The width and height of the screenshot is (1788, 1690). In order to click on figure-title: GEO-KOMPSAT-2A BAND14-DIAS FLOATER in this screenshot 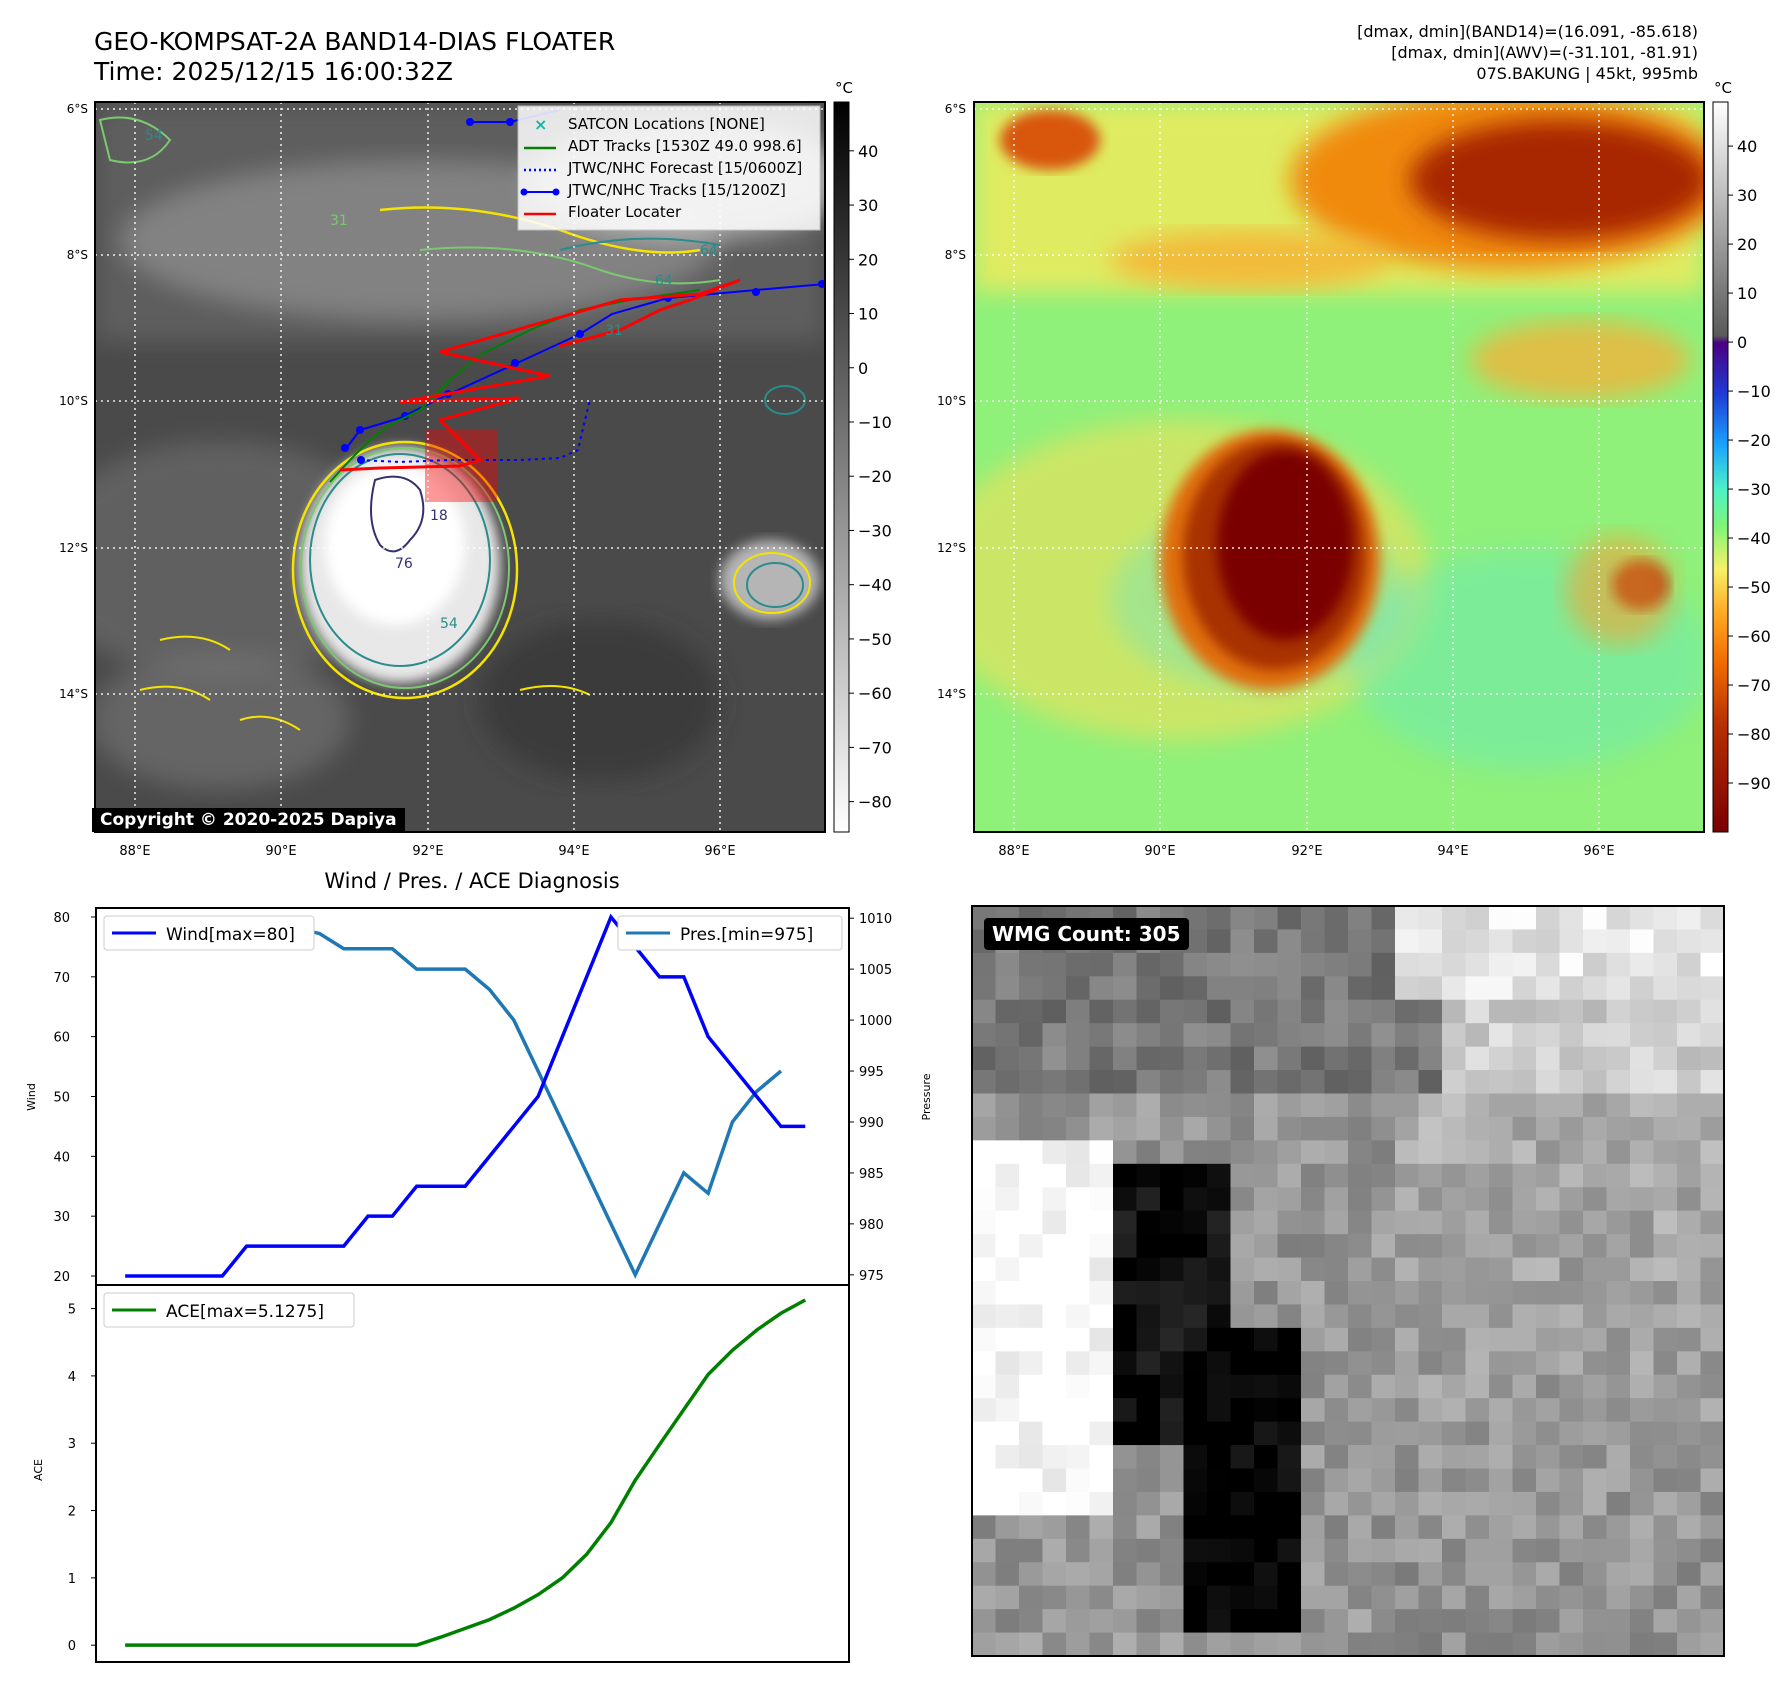, I will do `click(355, 41)`.